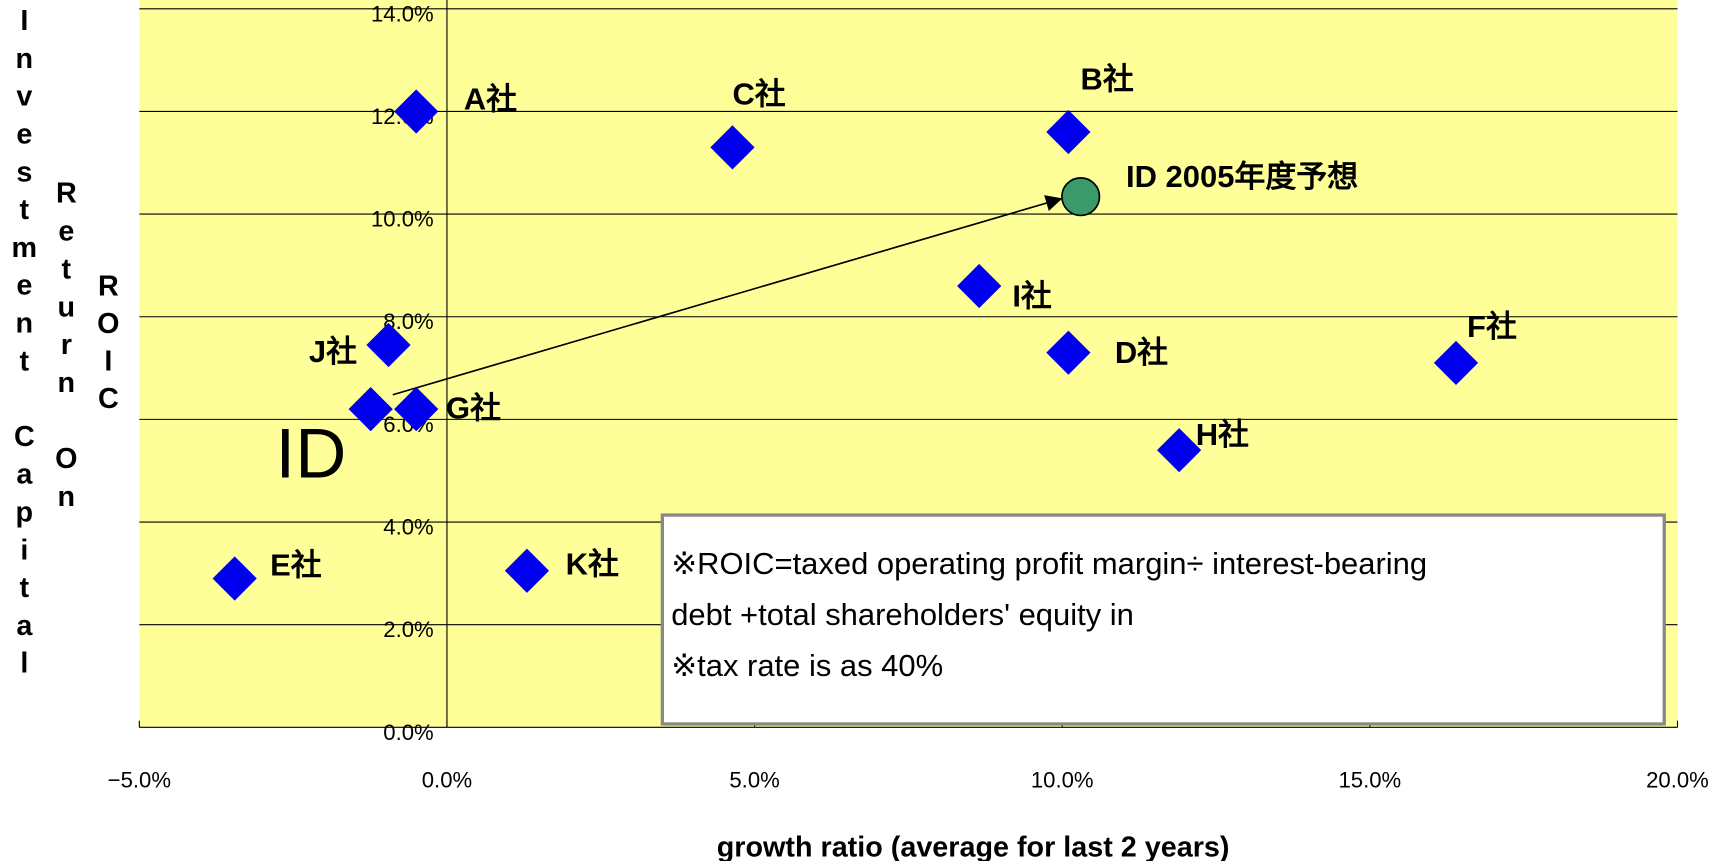 The width and height of the screenshot is (1725, 861). What do you see at coordinates (973, 846) in the screenshot?
I see `x-axis-label: growth ratio (average for last 2 years)` at bounding box center [973, 846].